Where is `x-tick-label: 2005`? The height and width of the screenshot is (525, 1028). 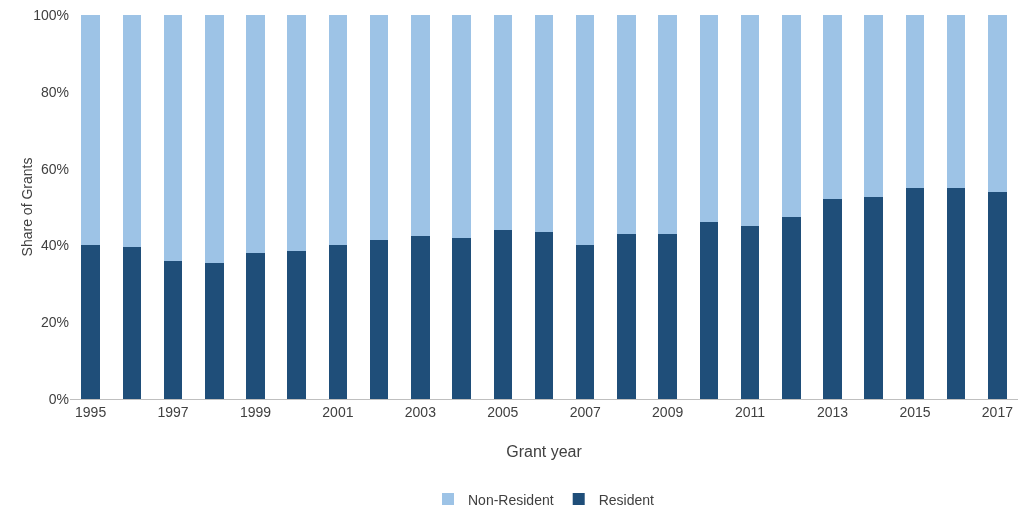 x-tick-label: 2005 is located at coordinates (503, 411).